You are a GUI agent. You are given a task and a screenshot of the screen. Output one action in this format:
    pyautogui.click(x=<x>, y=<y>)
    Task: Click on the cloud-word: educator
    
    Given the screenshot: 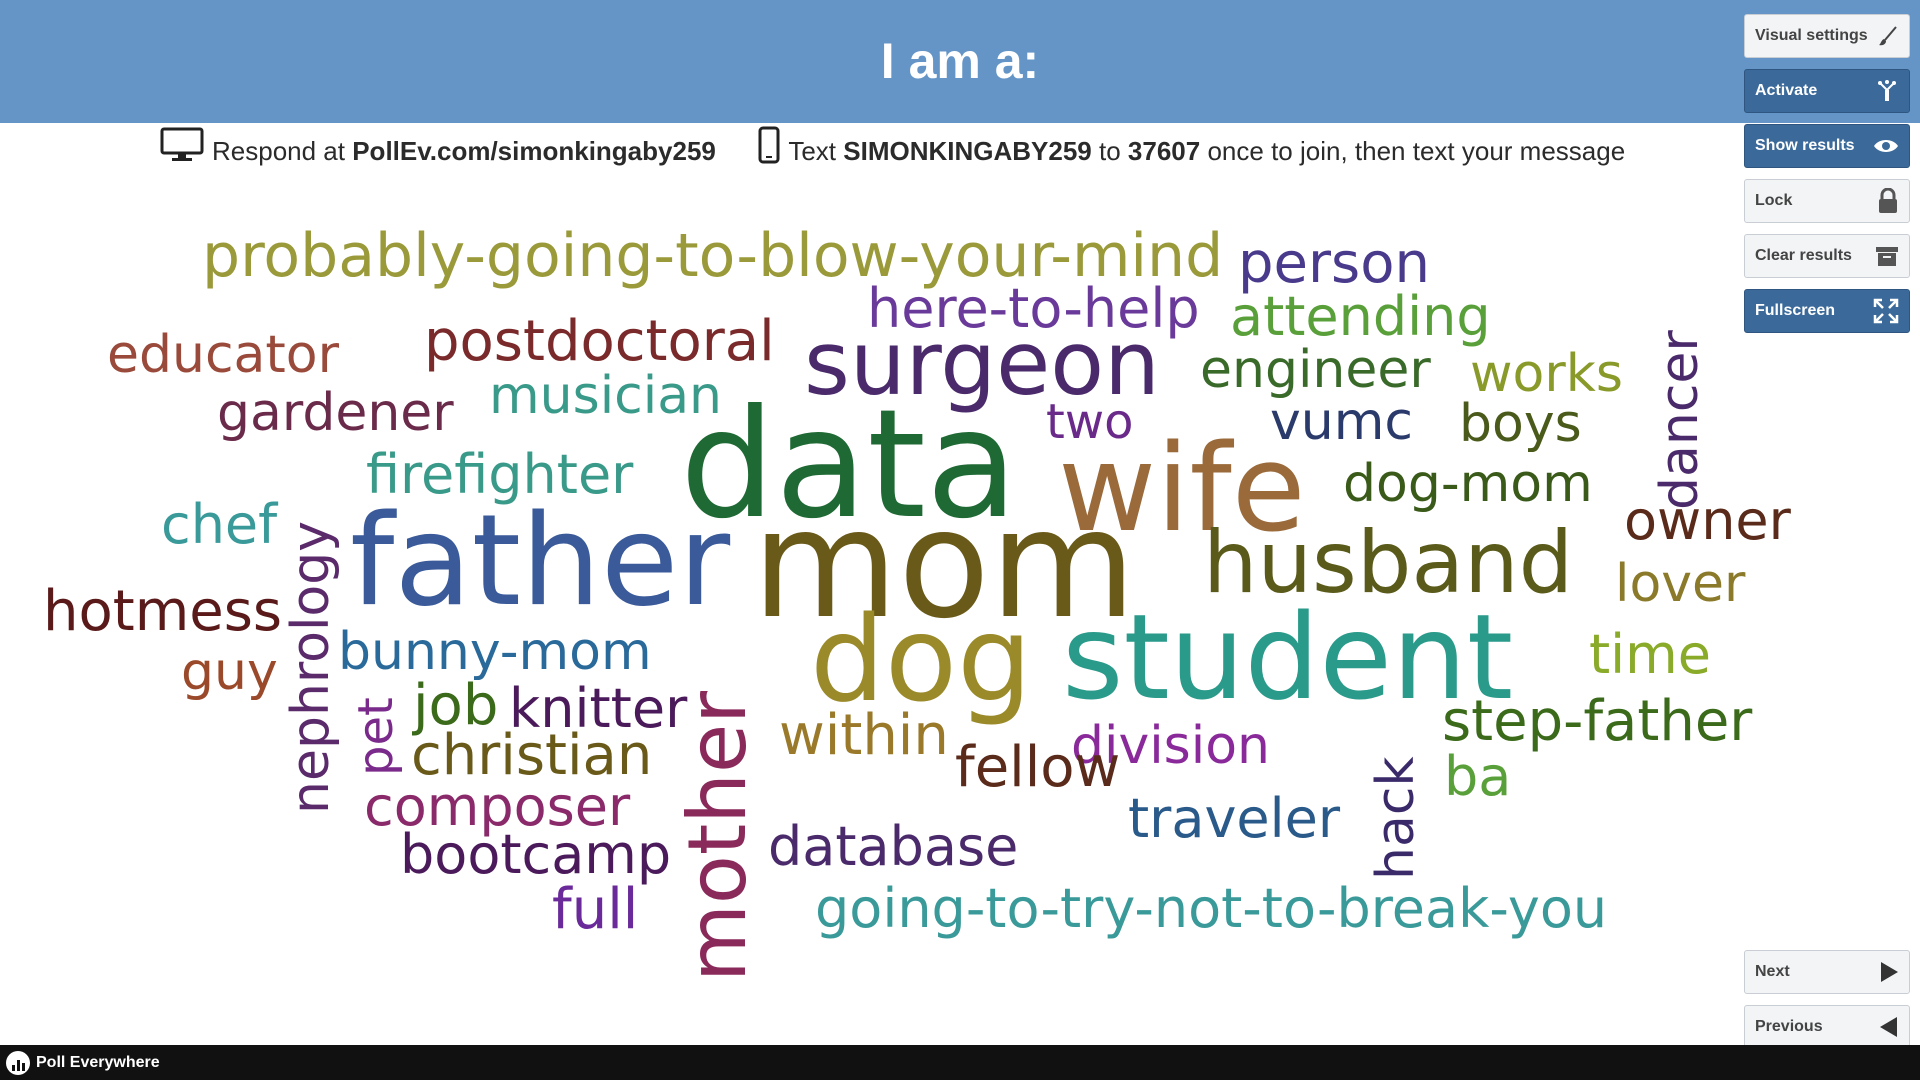 What is the action you would take?
    pyautogui.click(x=223, y=355)
    